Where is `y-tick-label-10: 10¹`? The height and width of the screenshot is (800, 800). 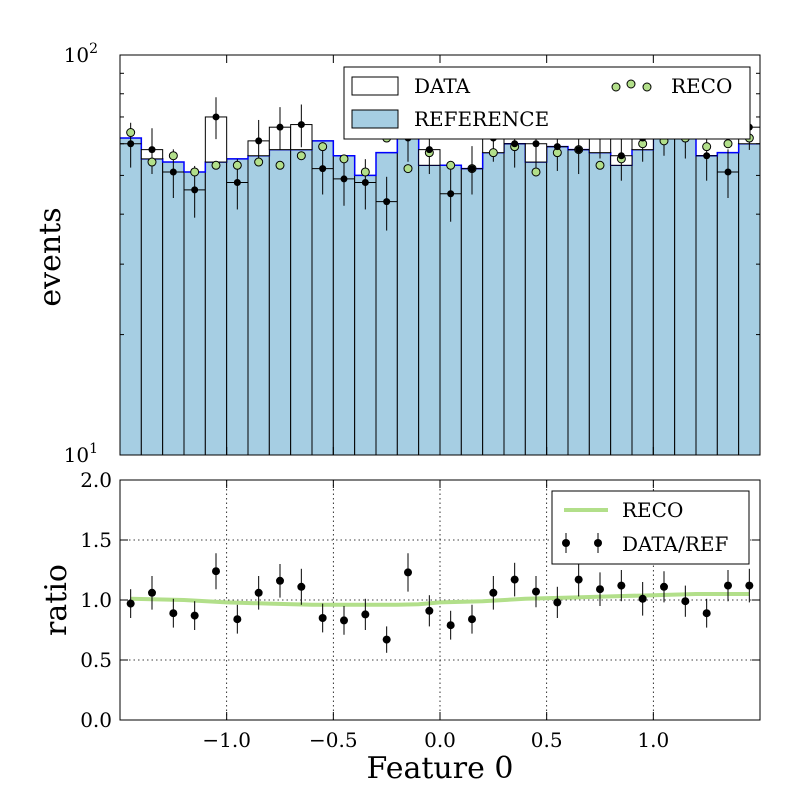
y-tick-label-10: 10¹ is located at coordinates (81, 454).